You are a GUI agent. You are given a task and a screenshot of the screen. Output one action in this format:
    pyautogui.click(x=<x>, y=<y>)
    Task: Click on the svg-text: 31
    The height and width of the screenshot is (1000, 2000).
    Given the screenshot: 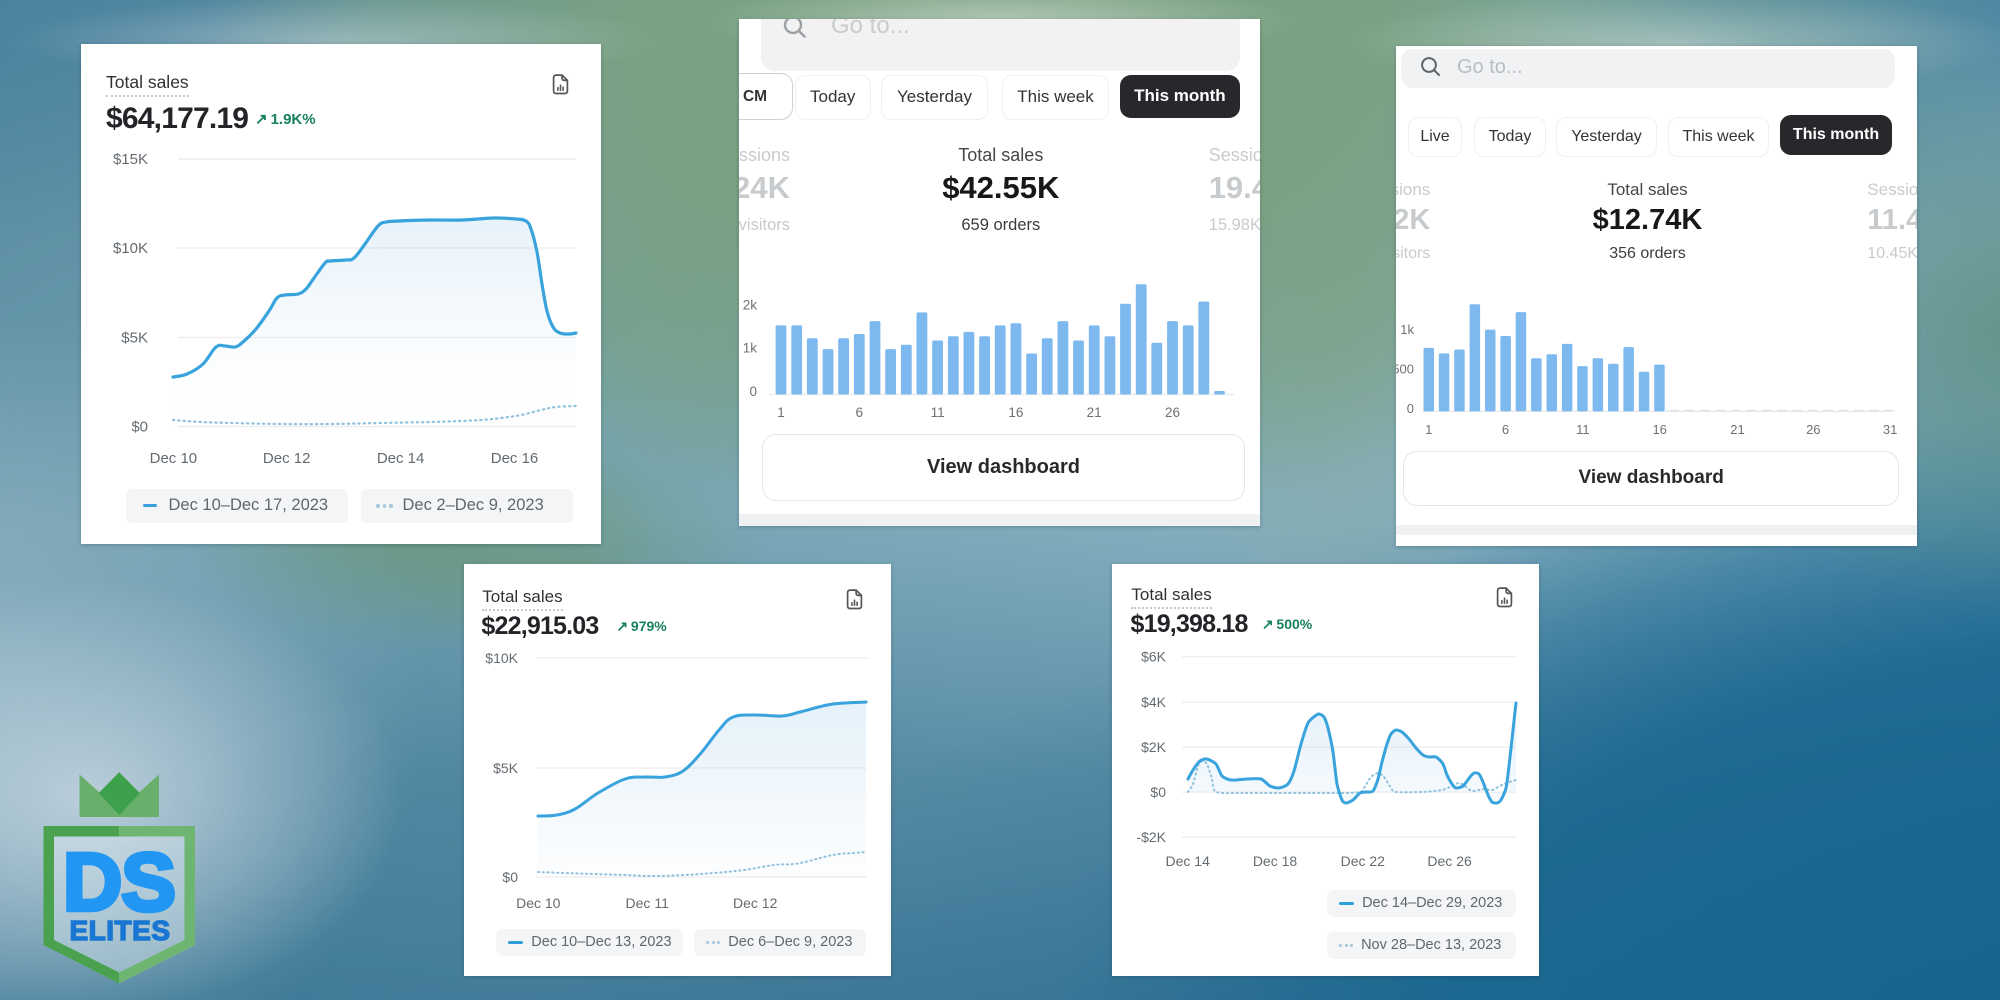 What is the action you would take?
    pyautogui.click(x=1890, y=429)
    